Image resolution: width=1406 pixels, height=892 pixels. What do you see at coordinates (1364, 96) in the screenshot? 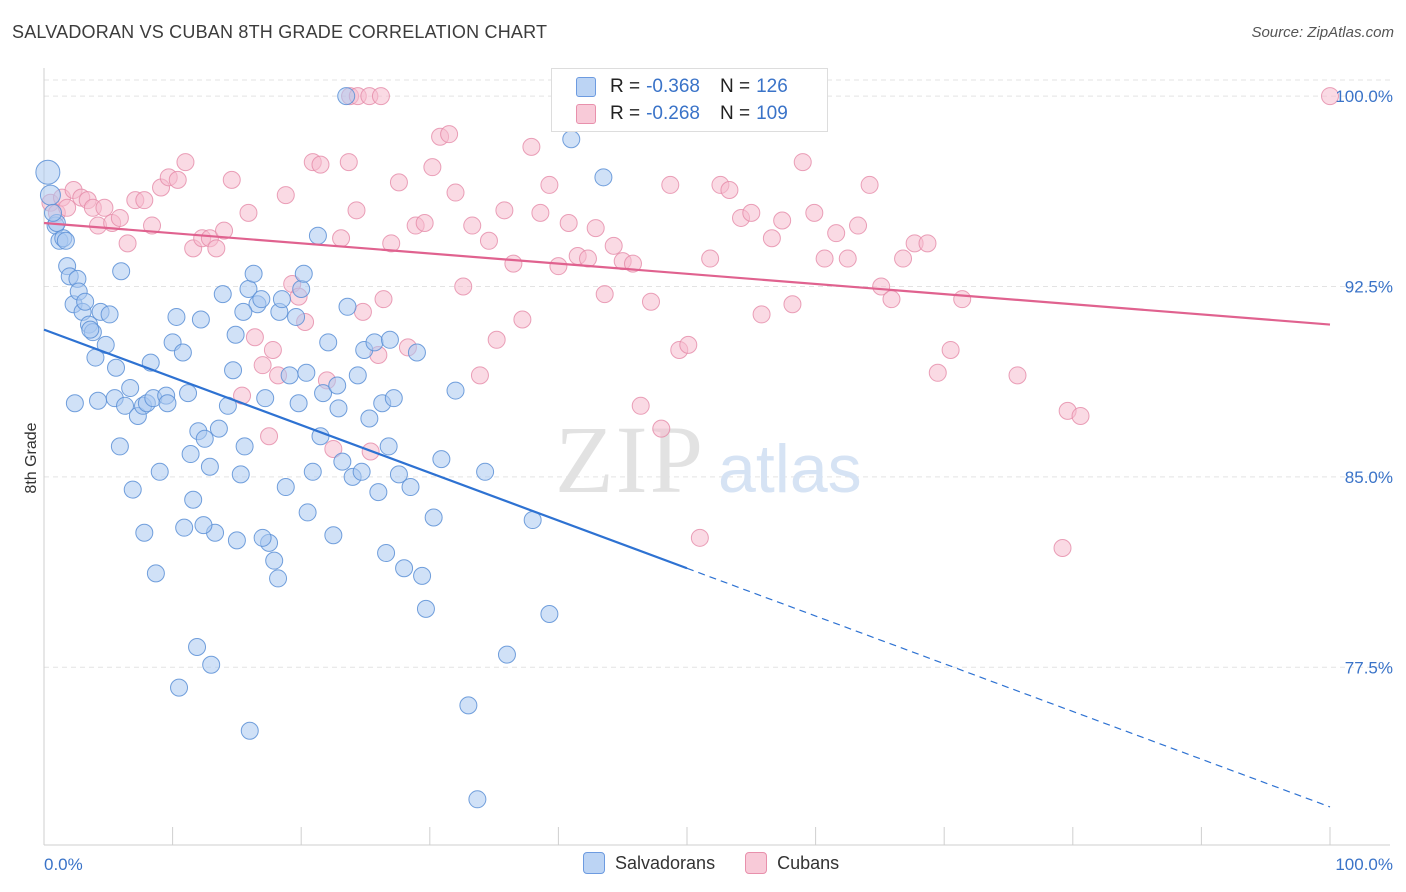
I see `y-tick-label: 100.0%` at bounding box center [1364, 96].